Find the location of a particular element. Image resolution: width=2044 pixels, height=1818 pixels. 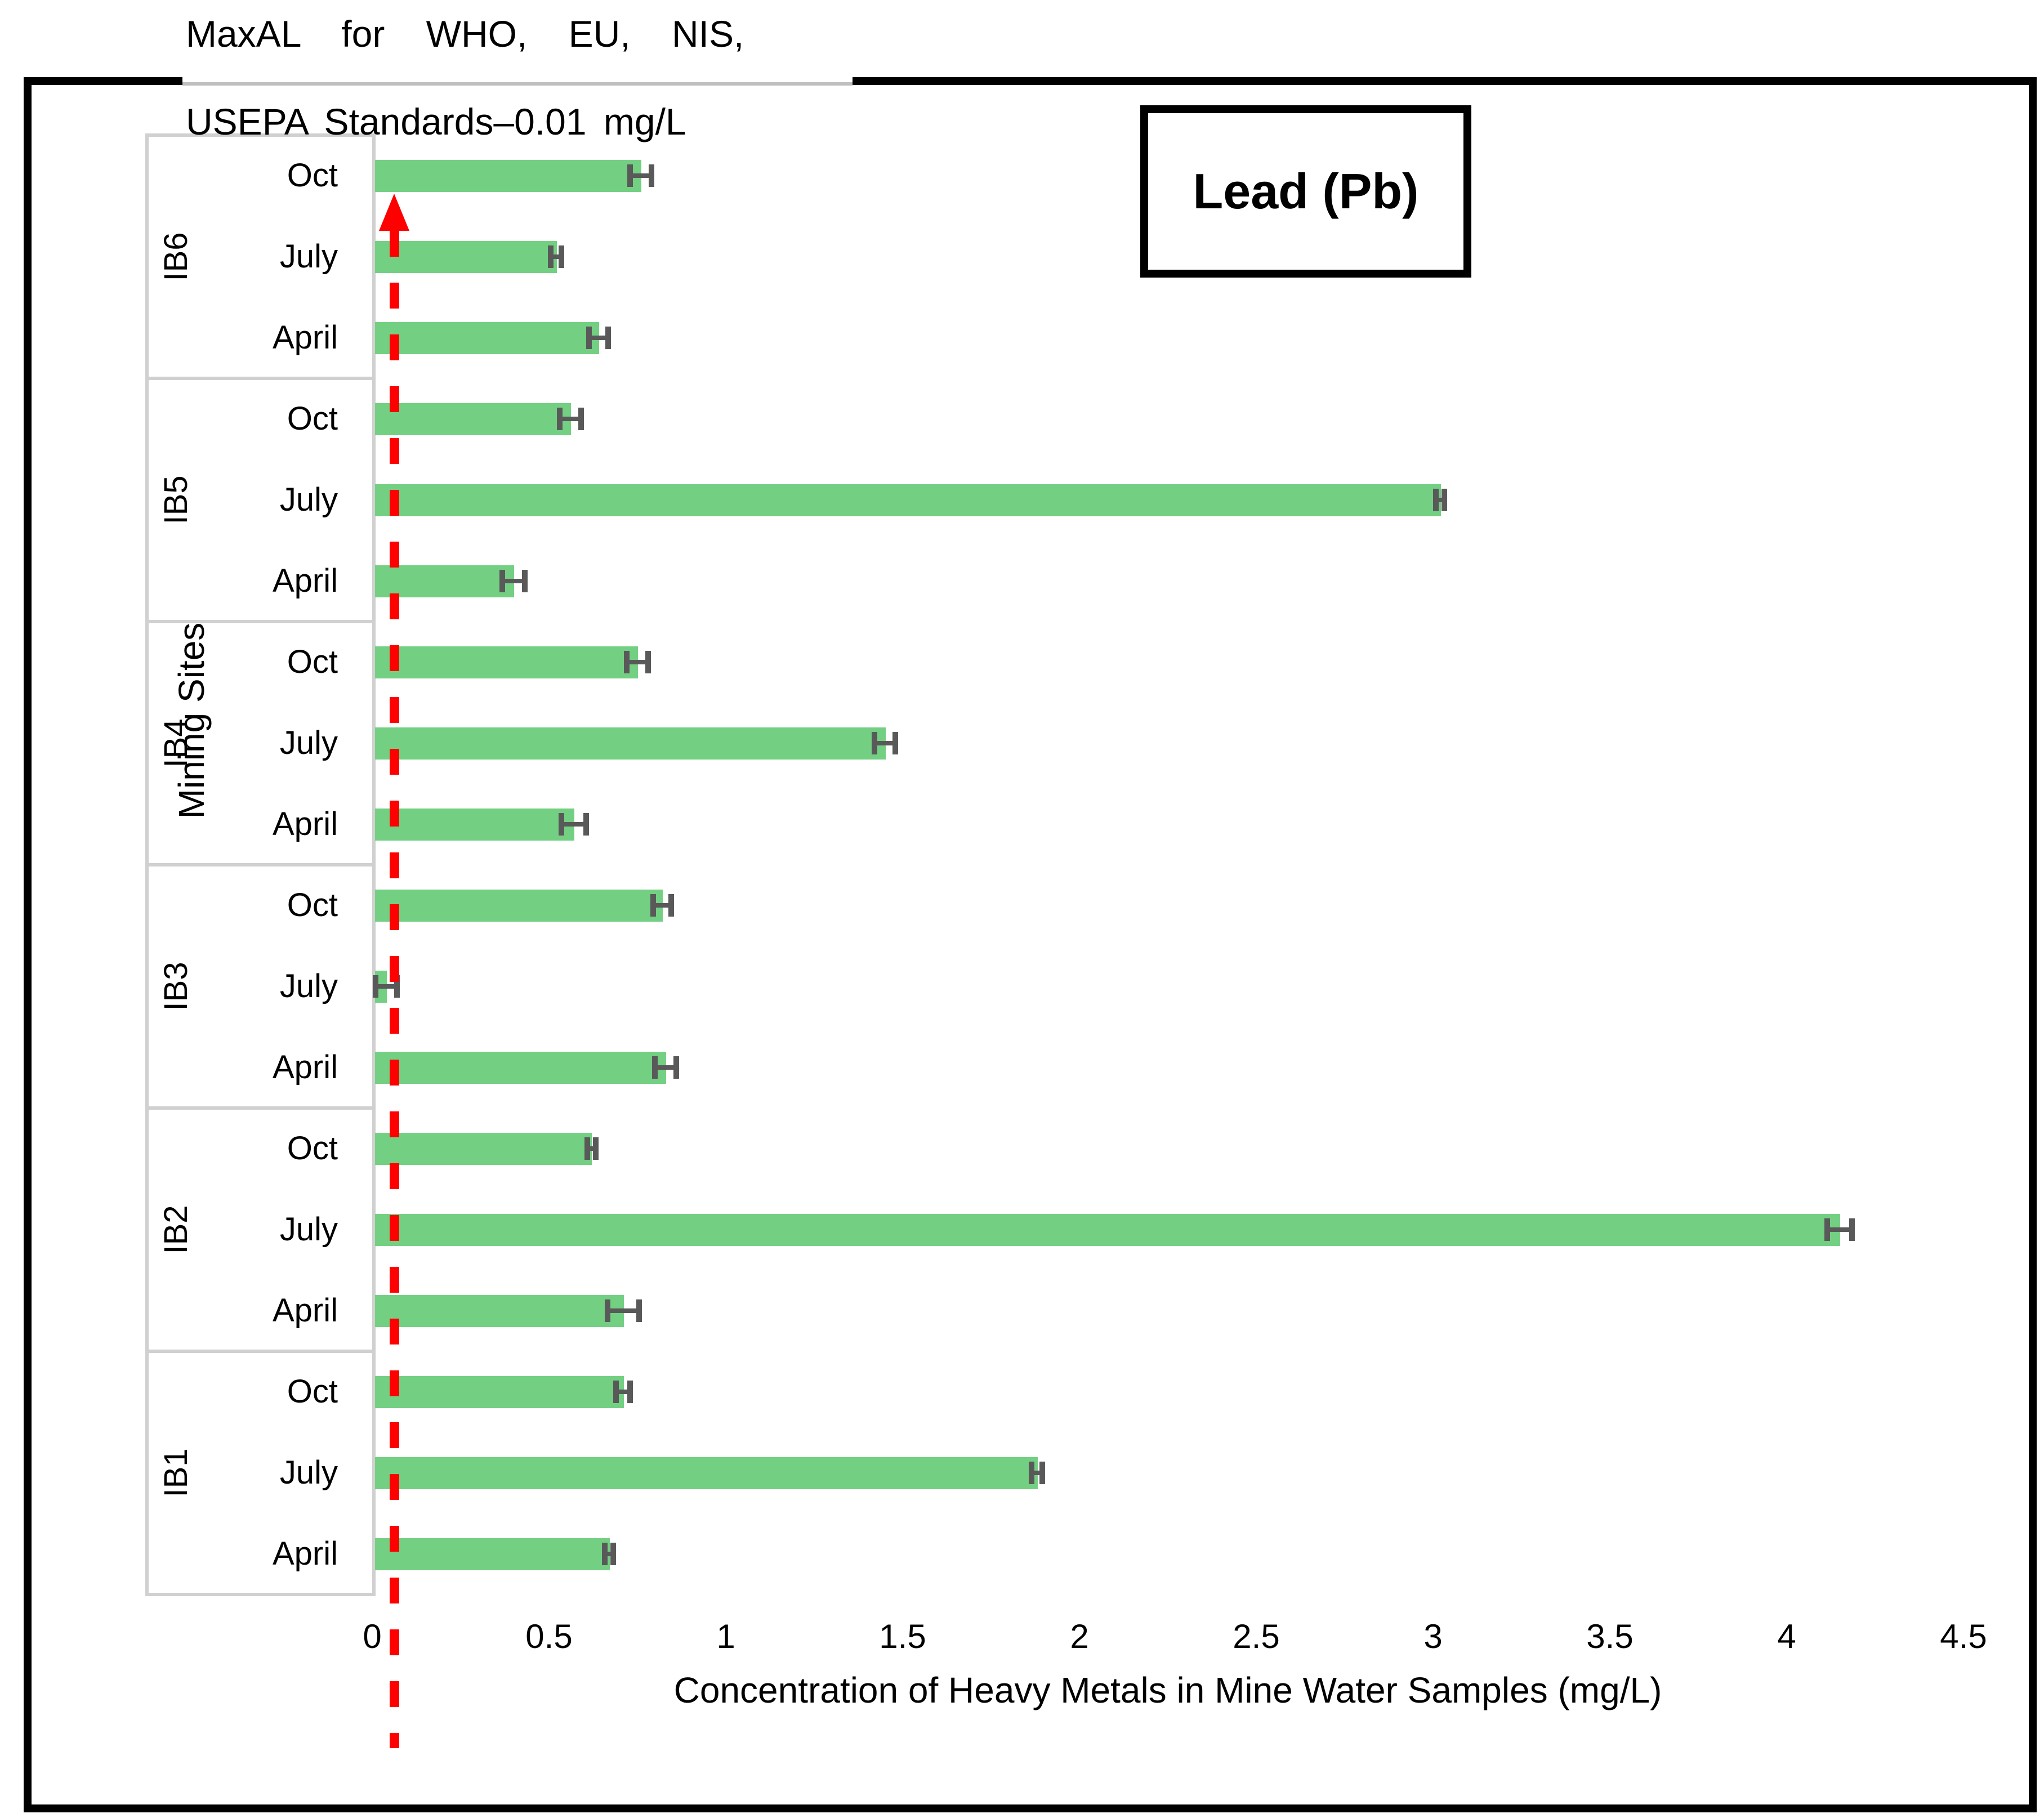

site-group-label: IB6 is located at coordinates (176, 257).